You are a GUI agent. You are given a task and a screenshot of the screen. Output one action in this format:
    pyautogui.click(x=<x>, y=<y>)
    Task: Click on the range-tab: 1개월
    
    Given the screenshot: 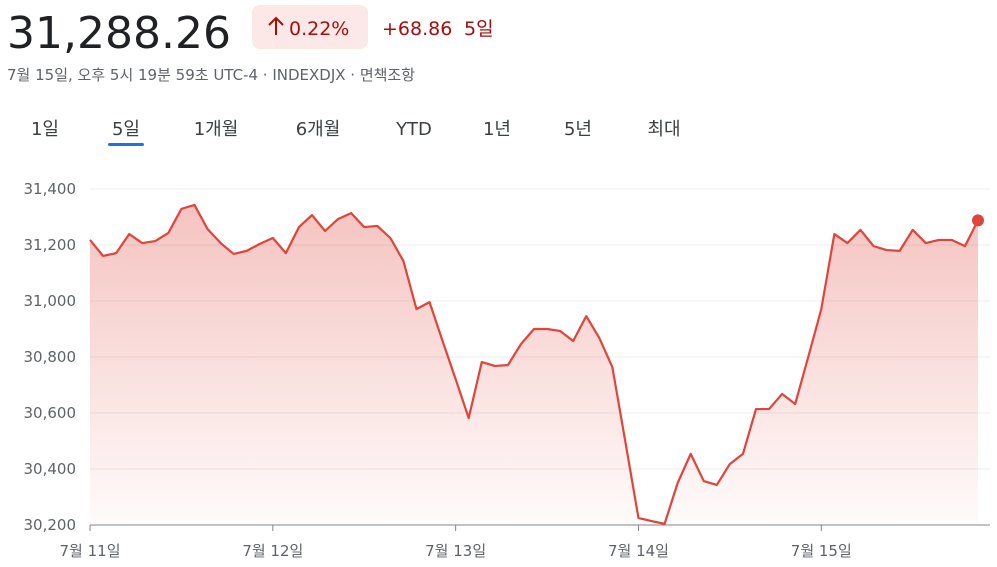 What is the action you would take?
    pyautogui.click(x=216, y=129)
    